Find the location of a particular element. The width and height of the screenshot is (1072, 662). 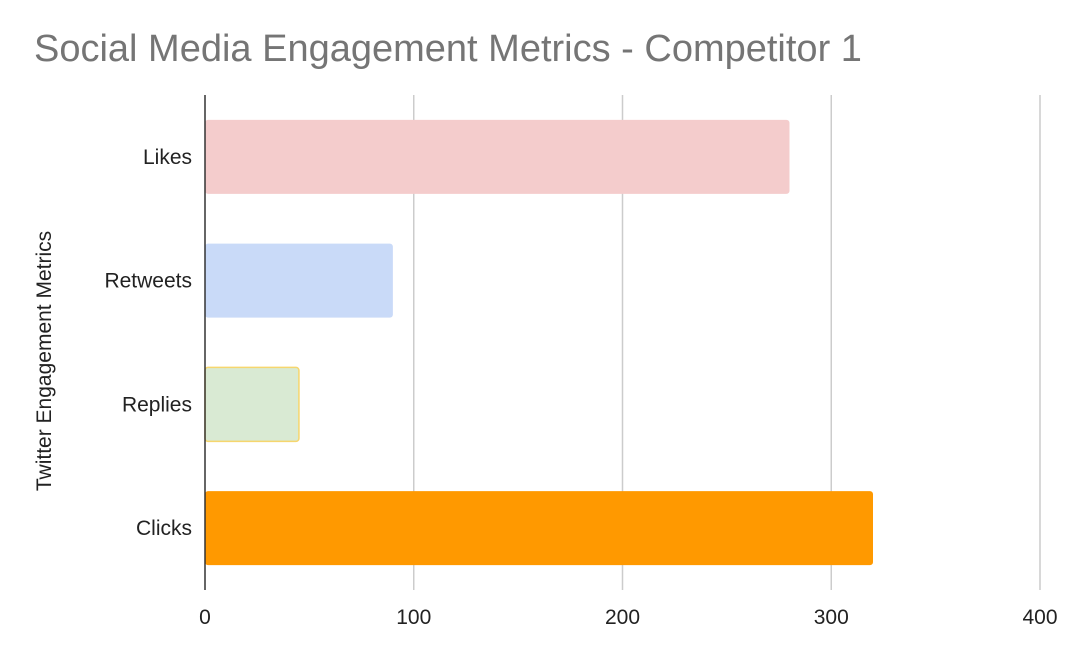

y-tick-label-likes: Likes is located at coordinates (167, 157).